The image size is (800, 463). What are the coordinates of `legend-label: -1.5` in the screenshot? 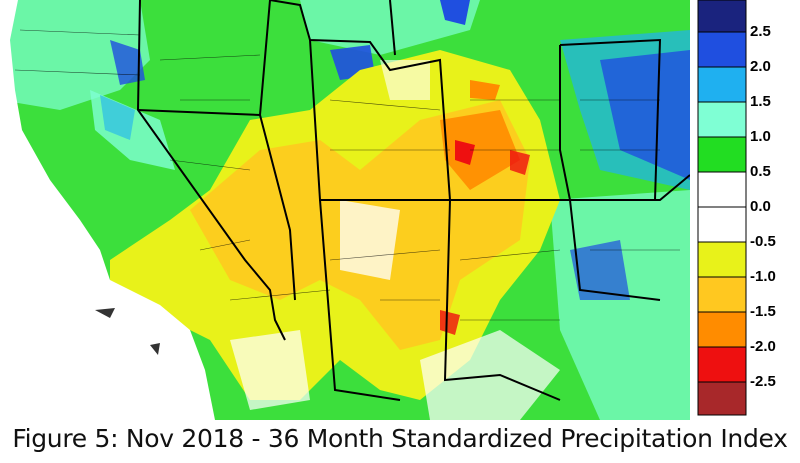 It's located at (763, 311).